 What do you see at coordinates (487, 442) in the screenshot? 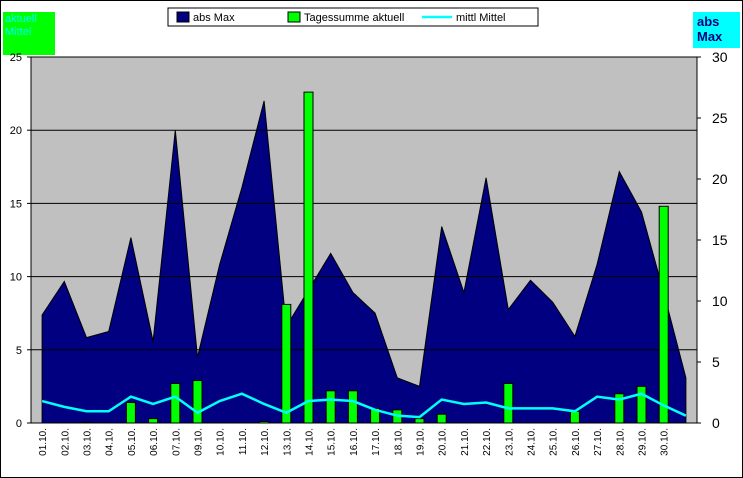
I see `x-tick-label: 22.10.` at bounding box center [487, 442].